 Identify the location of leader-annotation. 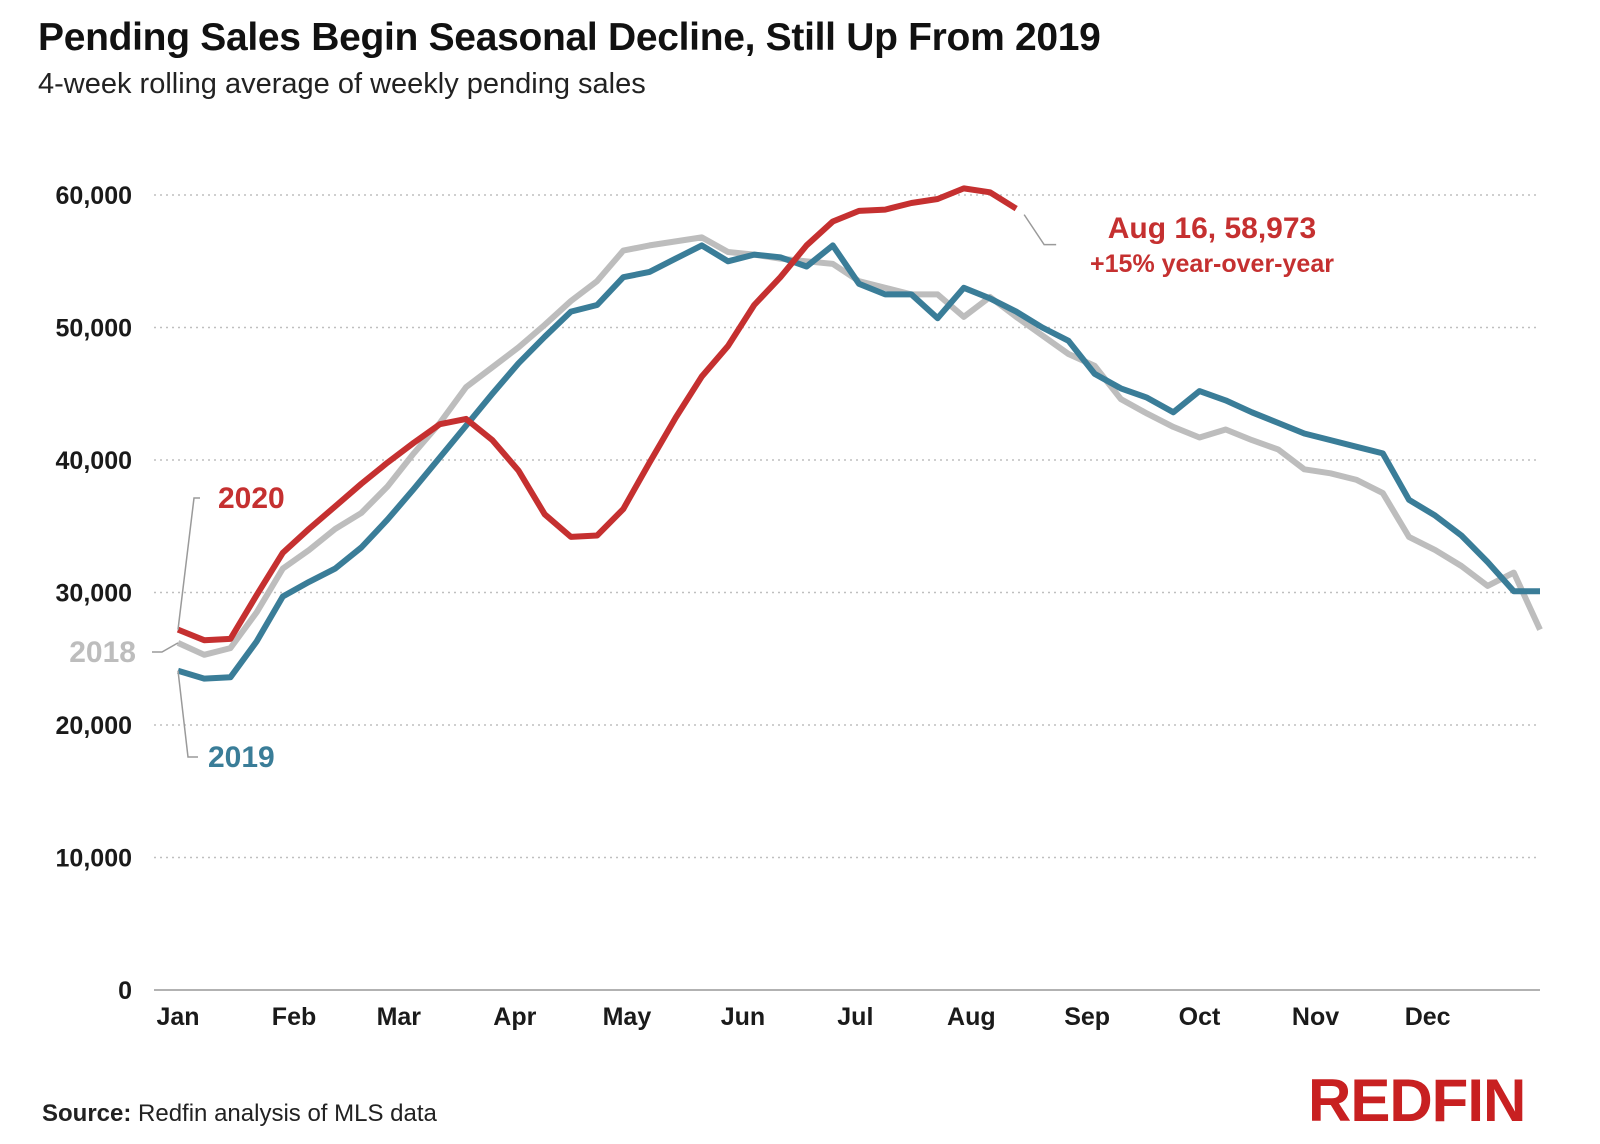
(1040, 230).